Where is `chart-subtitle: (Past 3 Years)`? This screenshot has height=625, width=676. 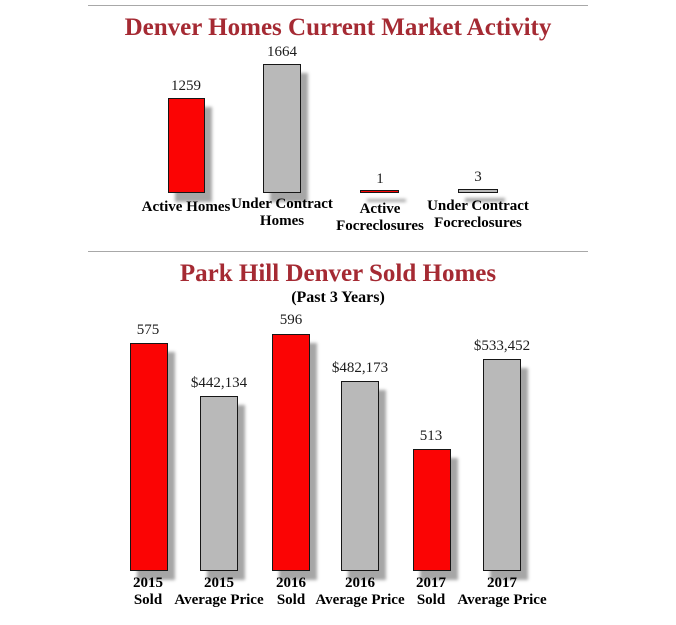 chart-subtitle: (Past 3 Years) is located at coordinates (338, 297).